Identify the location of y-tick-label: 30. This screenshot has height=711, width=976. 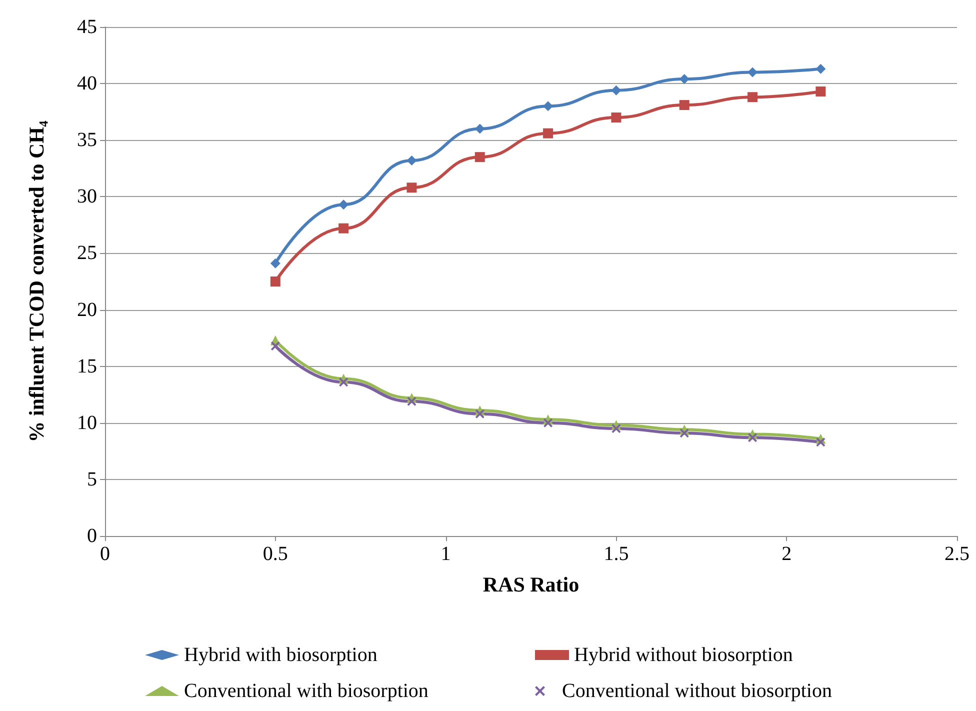
(87, 197).